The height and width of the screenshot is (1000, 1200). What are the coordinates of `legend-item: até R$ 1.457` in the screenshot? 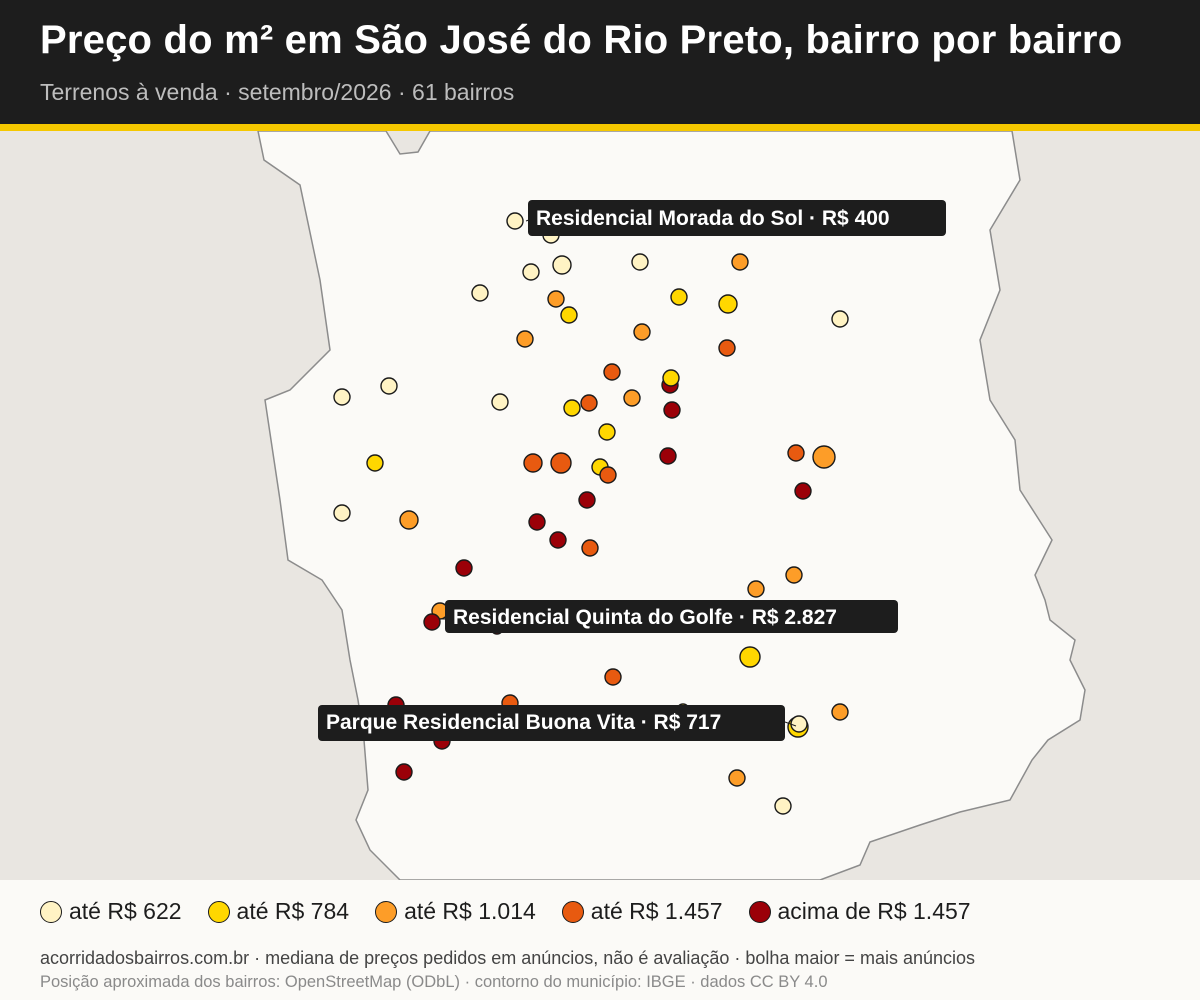 It's located at (642, 911).